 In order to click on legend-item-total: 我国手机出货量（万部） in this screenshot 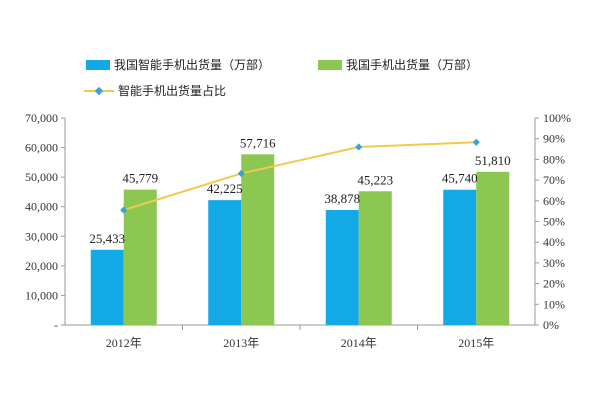, I will do `click(398, 64)`.